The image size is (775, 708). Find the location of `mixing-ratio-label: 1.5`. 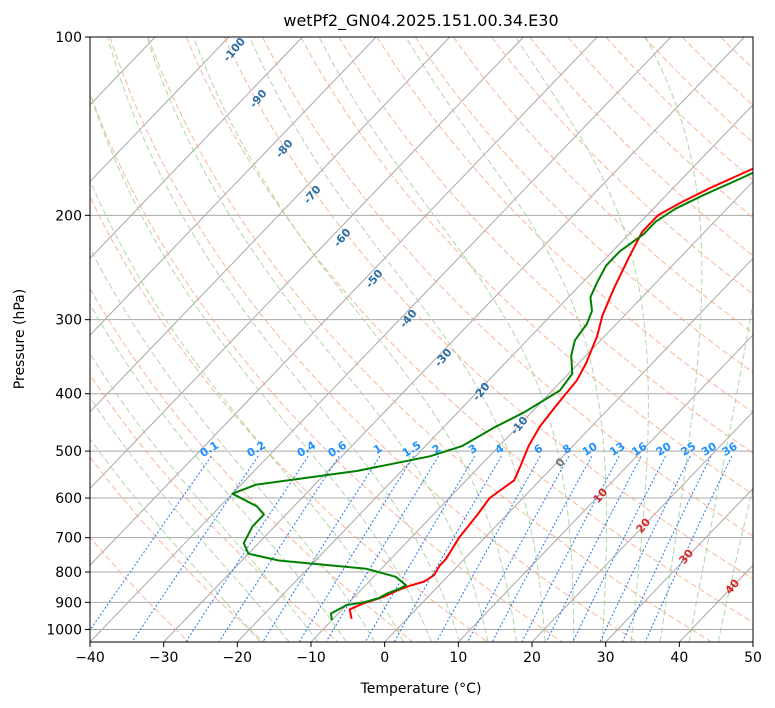

mixing-ratio-label: 1.5 is located at coordinates (411, 449).